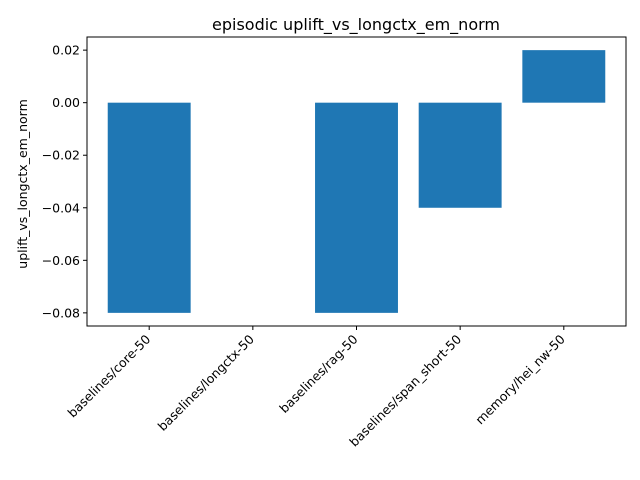 The height and width of the screenshot is (480, 640). Describe the element at coordinates (61, 312) in the screenshot. I see `y-tick-label: −0.08` at that location.